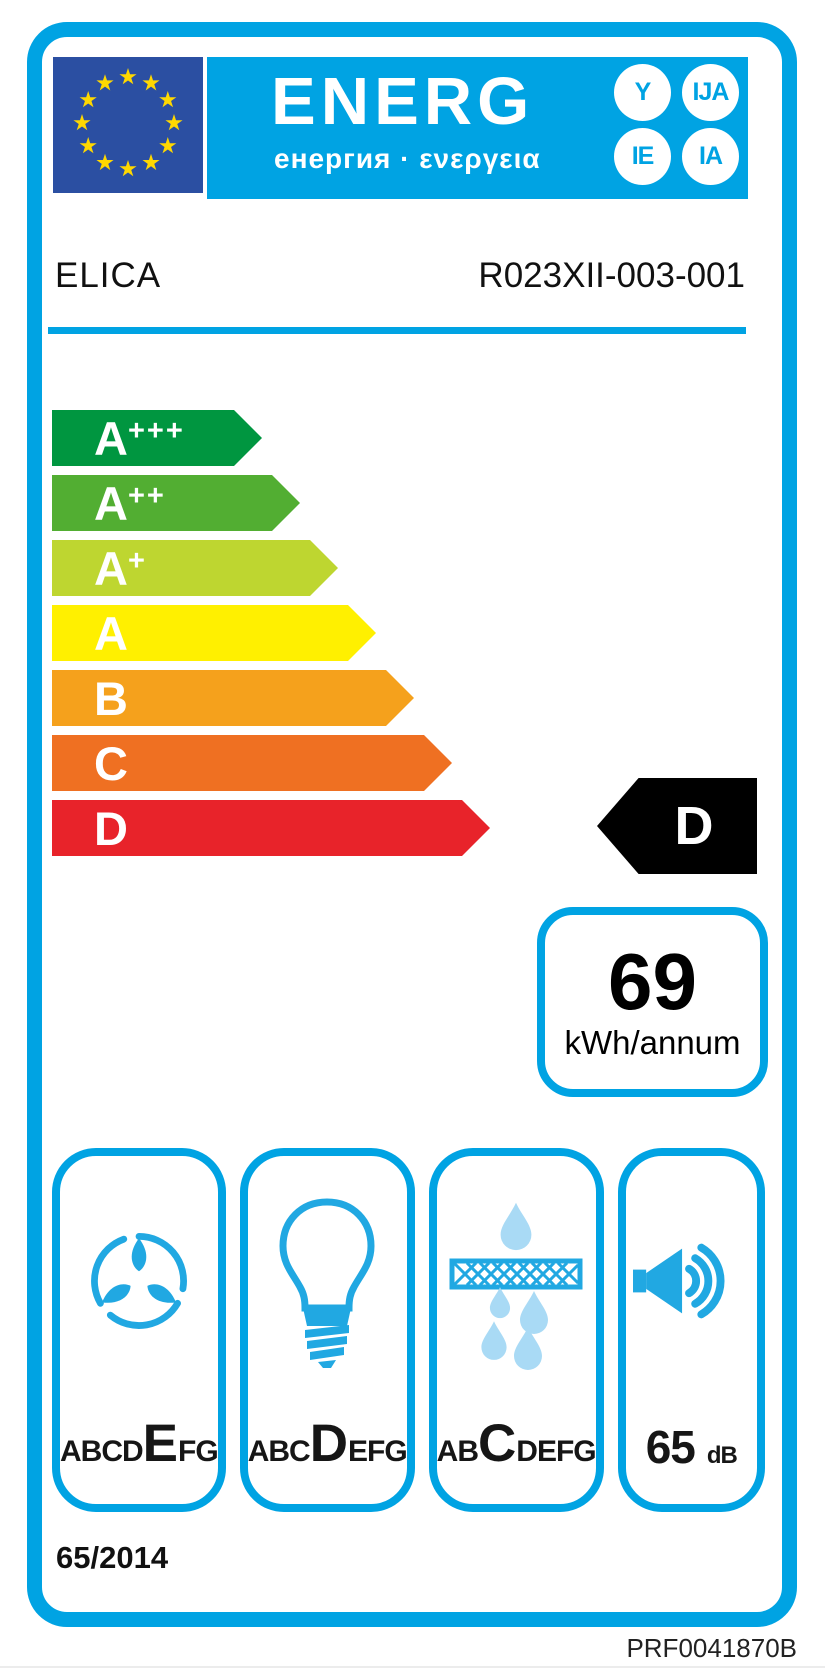 This screenshot has height=1671, width=825. I want to click on lighting-grade-letters: ABC D EFG, so click(327, 1443).